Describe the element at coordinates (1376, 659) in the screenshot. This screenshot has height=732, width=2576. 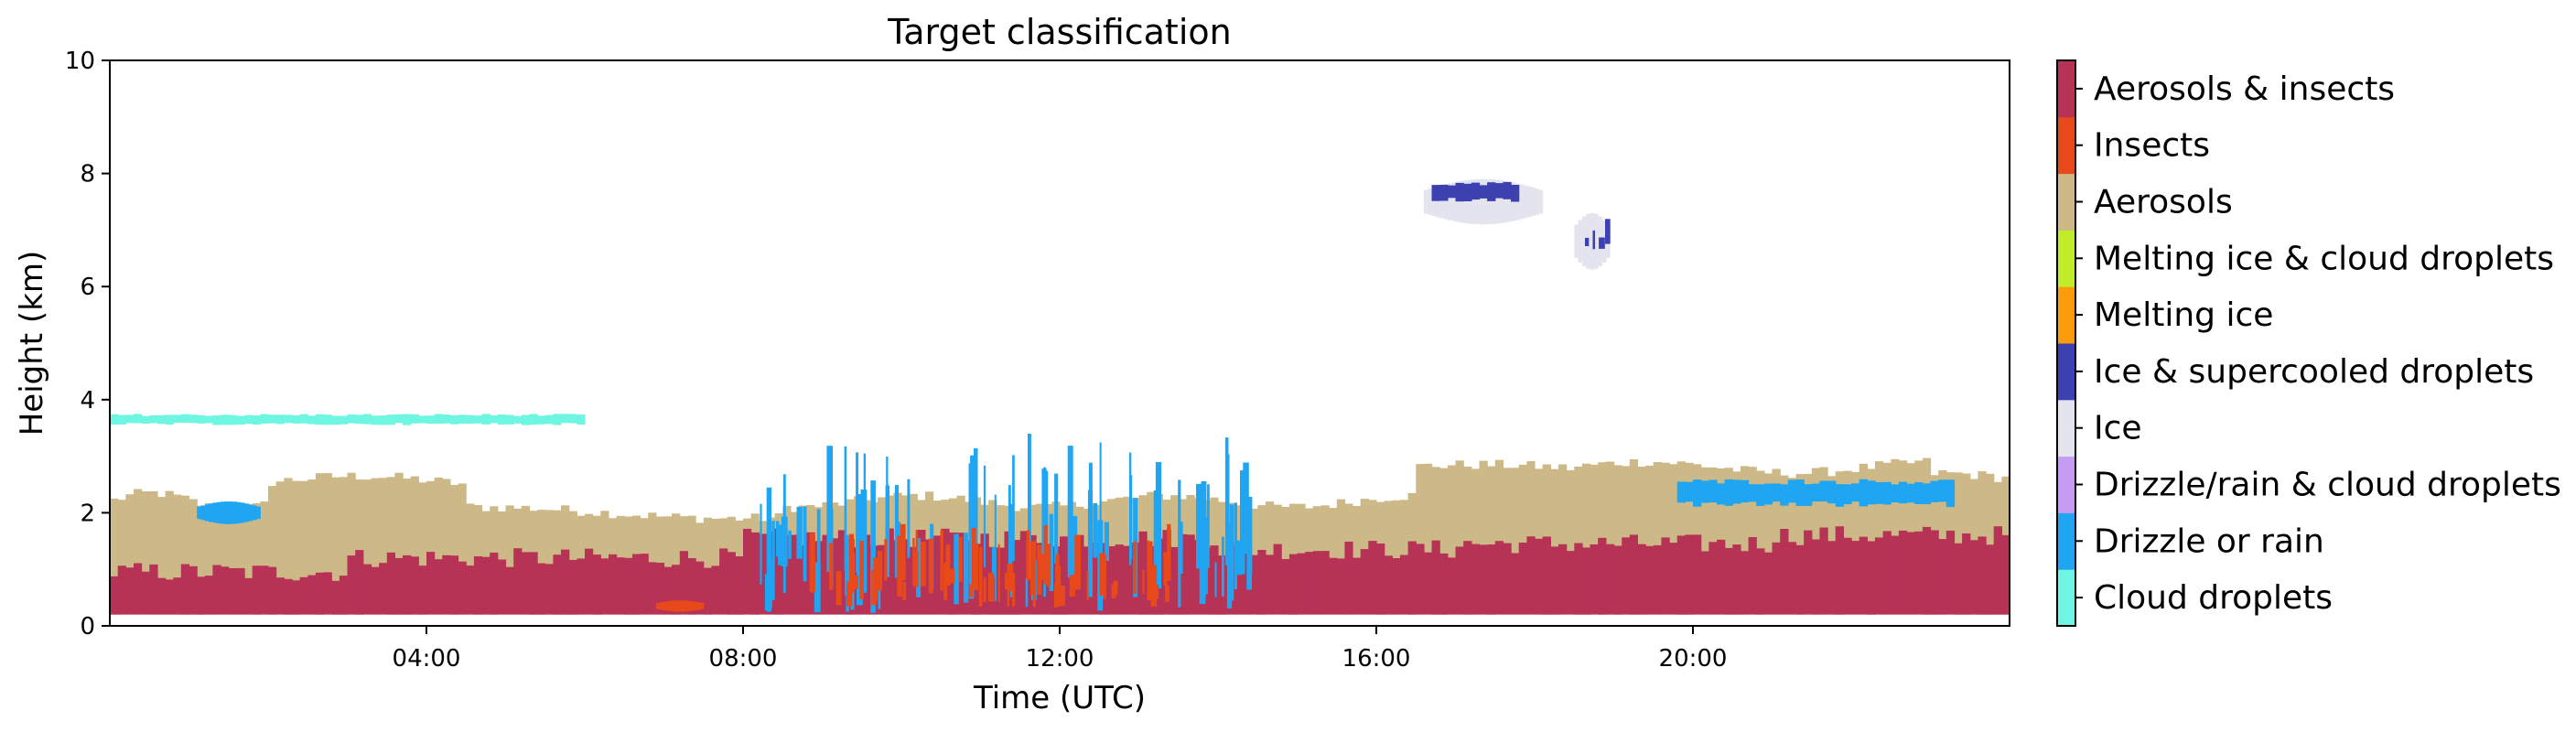
I see `x-tick-label: 16:00` at that location.